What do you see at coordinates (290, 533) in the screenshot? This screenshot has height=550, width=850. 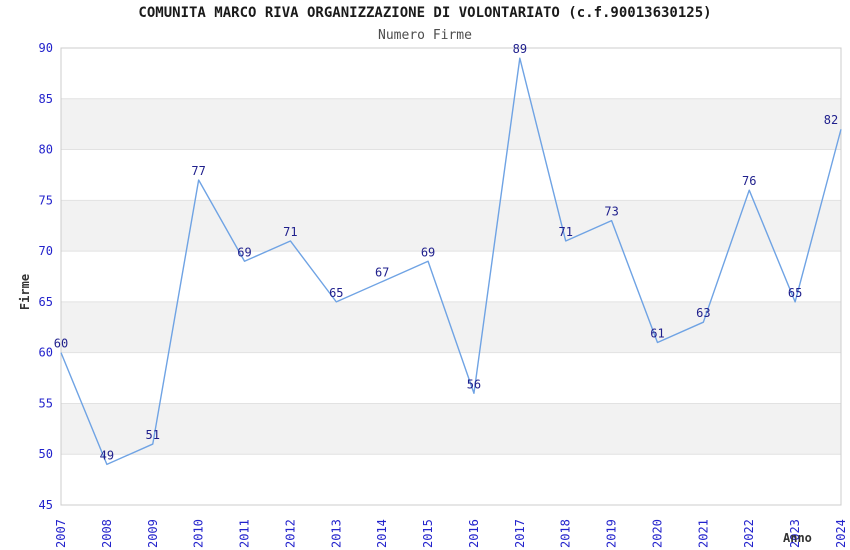 I see `x-tick-label: 2012` at bounding box center [290, 533].